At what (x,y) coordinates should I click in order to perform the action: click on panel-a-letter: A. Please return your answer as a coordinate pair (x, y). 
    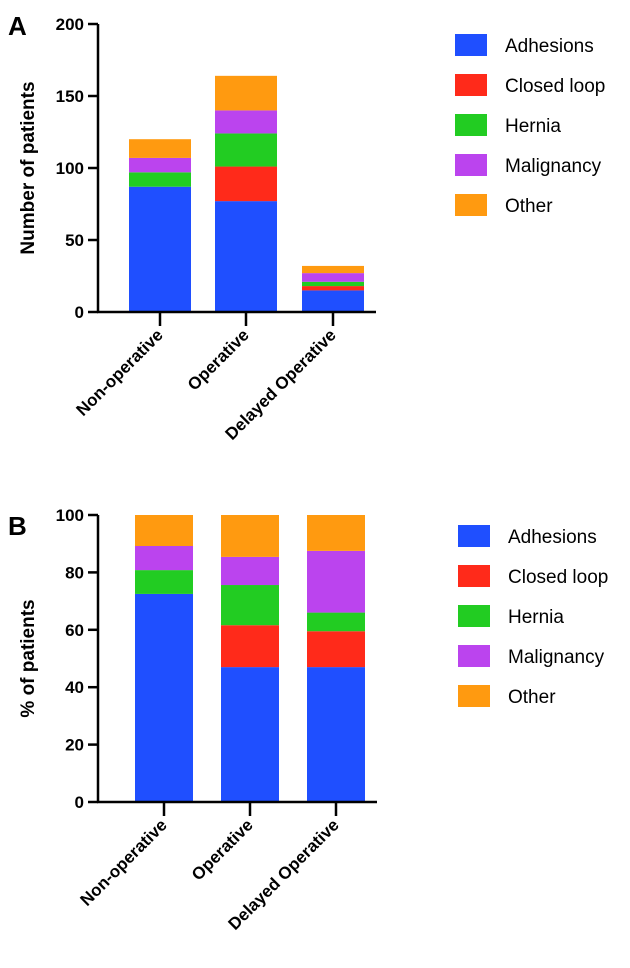
    Looking at the image, I should click on (17, 26).